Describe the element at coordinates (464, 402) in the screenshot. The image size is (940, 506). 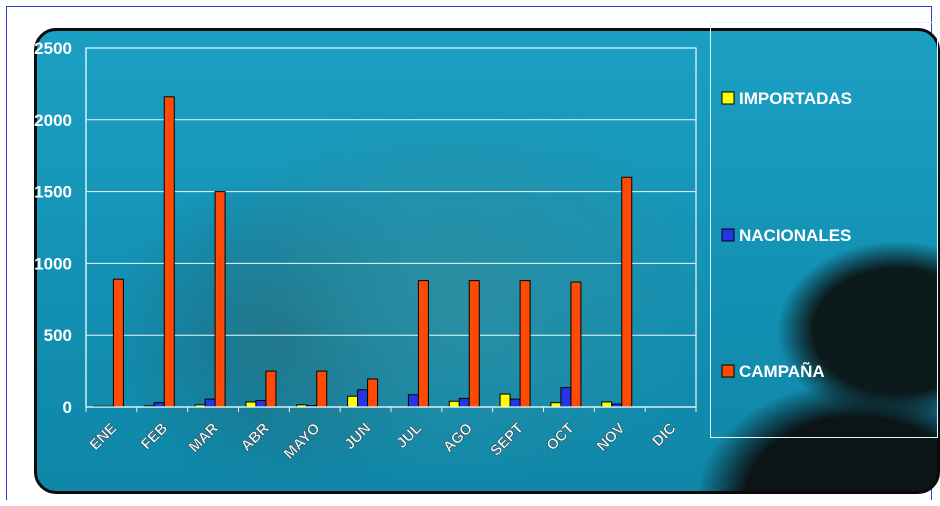
I see `bar-nacionales-ago` at that location.